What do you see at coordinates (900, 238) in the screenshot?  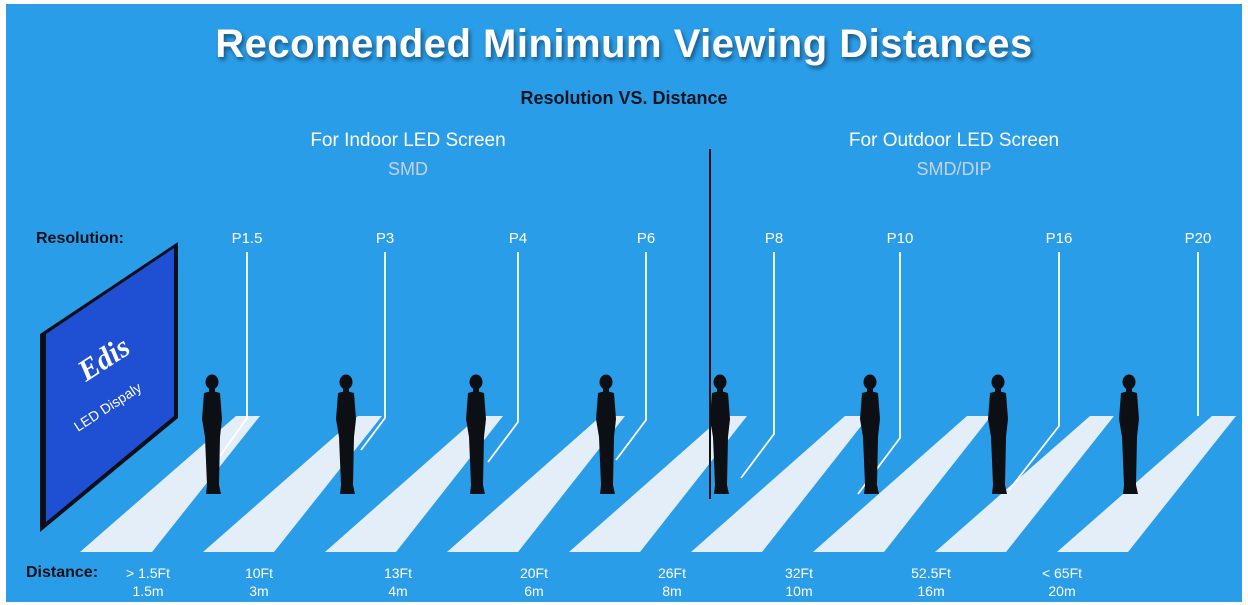 I see `resolution-label: P10` at bounding box center [900, 238].